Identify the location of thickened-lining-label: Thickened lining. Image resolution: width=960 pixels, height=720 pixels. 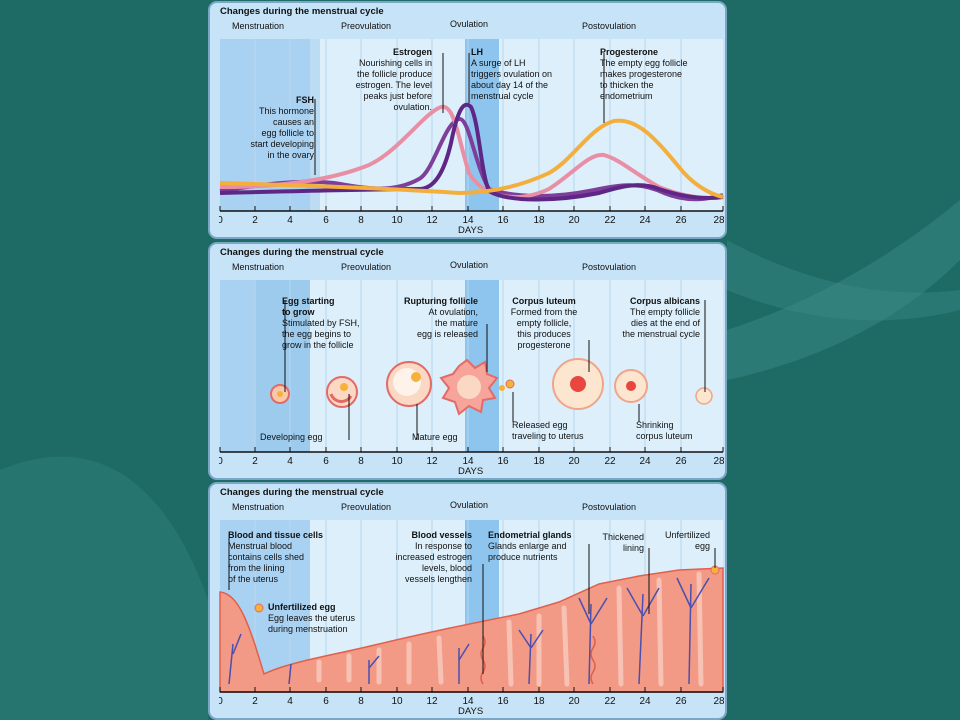
(623, 542).